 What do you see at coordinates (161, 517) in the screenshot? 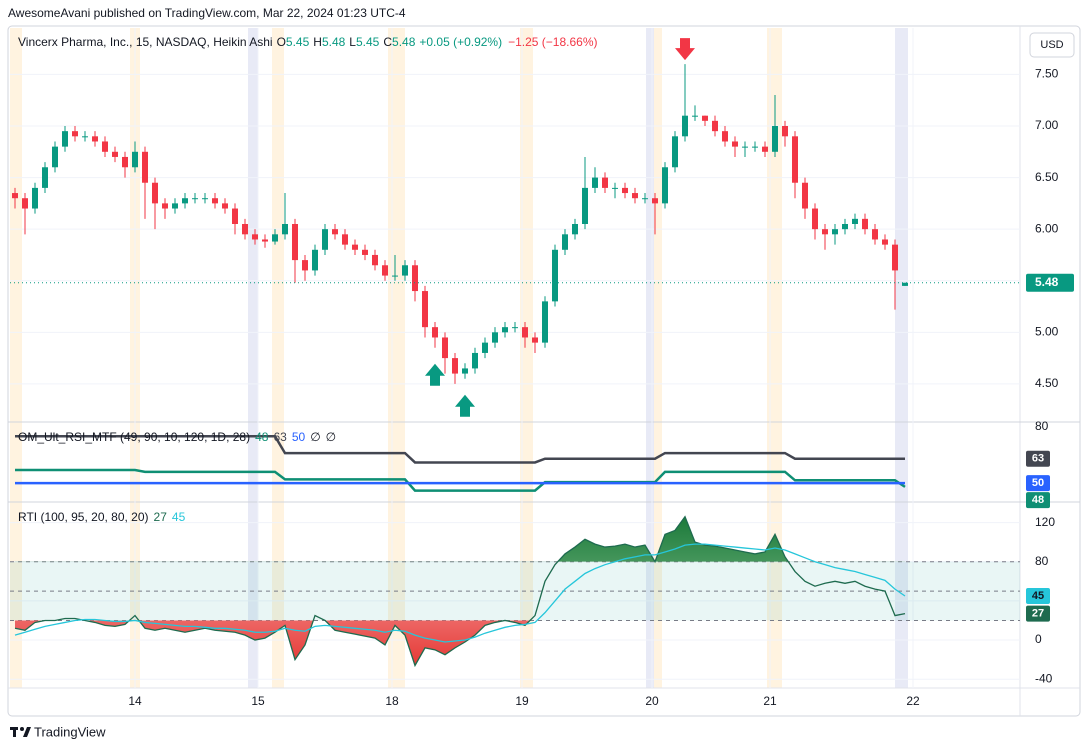
I see `legend-value: 27` at bounding box center [161, 517].